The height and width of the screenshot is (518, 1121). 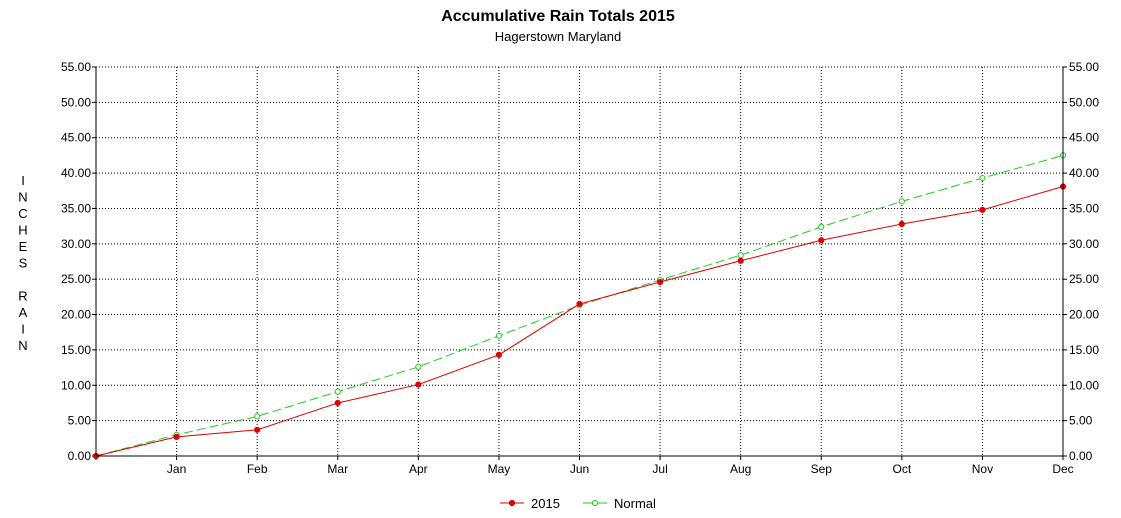 What do you see at coordinates (982, 469) in the screenshot?
I see `x-tick-label: Nov` at bounding box center [982, 469].